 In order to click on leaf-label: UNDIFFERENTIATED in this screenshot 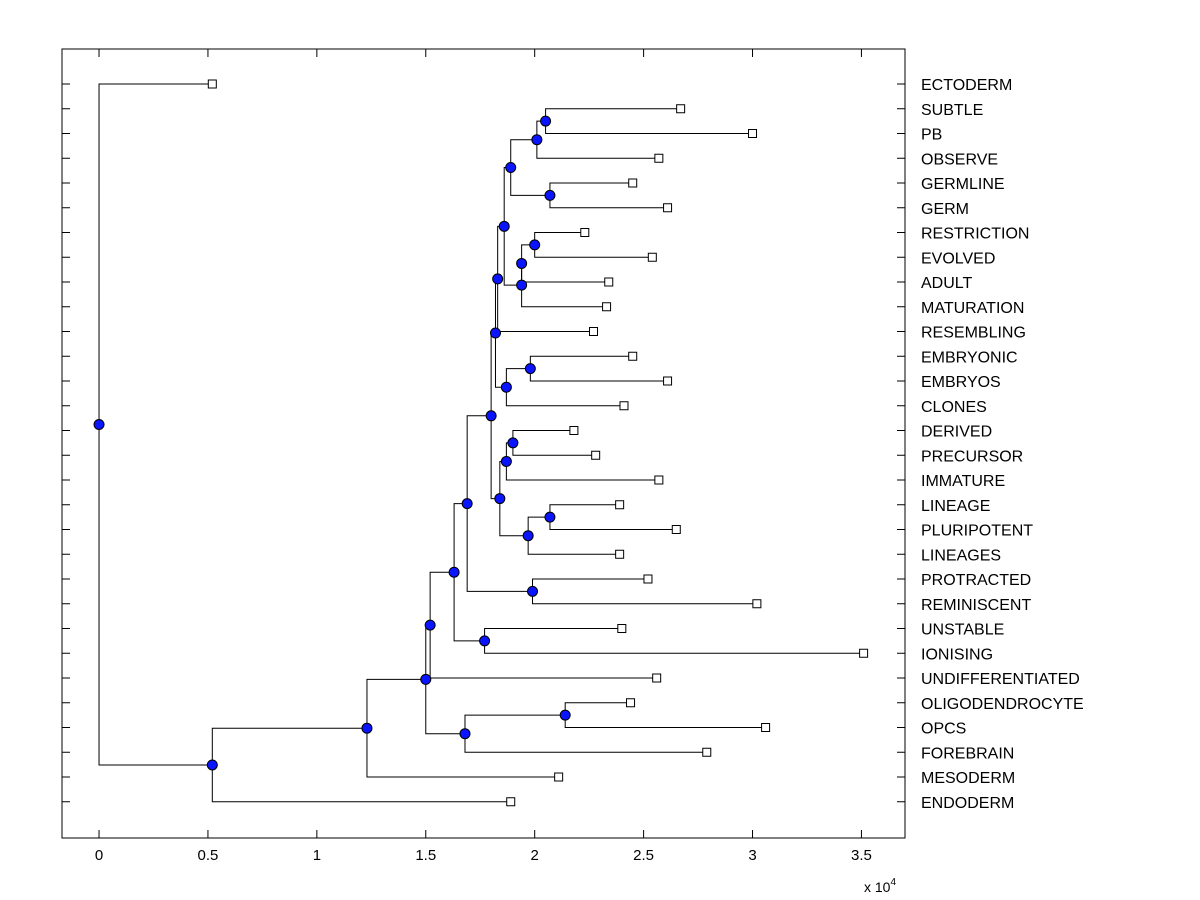, I will do `click(1000, 679)`.